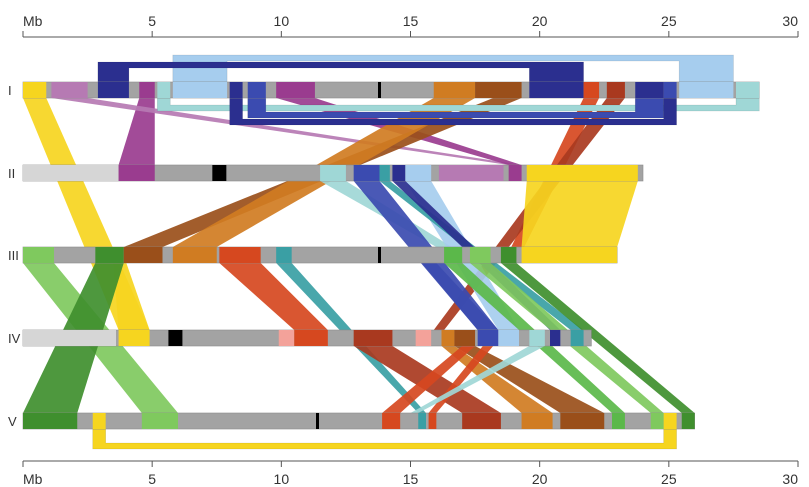  What do you see at coordinates (790, 21) in the screenshot?
I see `top-axis-tick-label: 30` at bounding box center [790, 21].